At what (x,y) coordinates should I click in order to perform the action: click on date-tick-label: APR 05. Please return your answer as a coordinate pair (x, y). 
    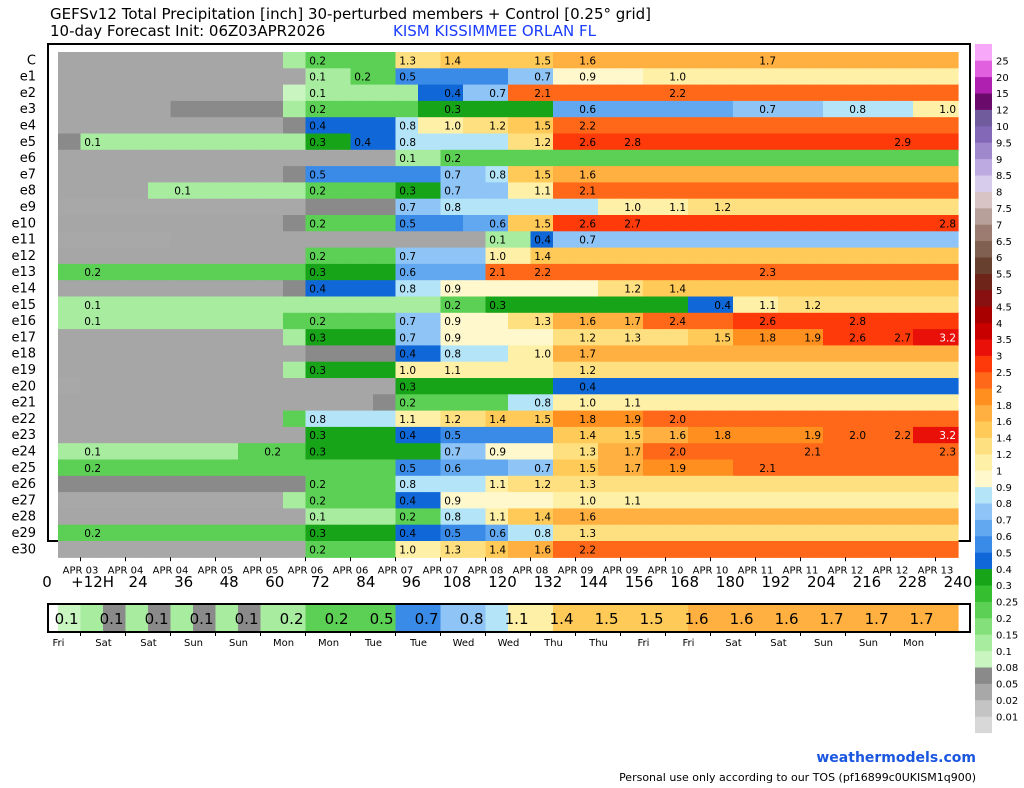
    Looking at the image, I should click on (261, 570).